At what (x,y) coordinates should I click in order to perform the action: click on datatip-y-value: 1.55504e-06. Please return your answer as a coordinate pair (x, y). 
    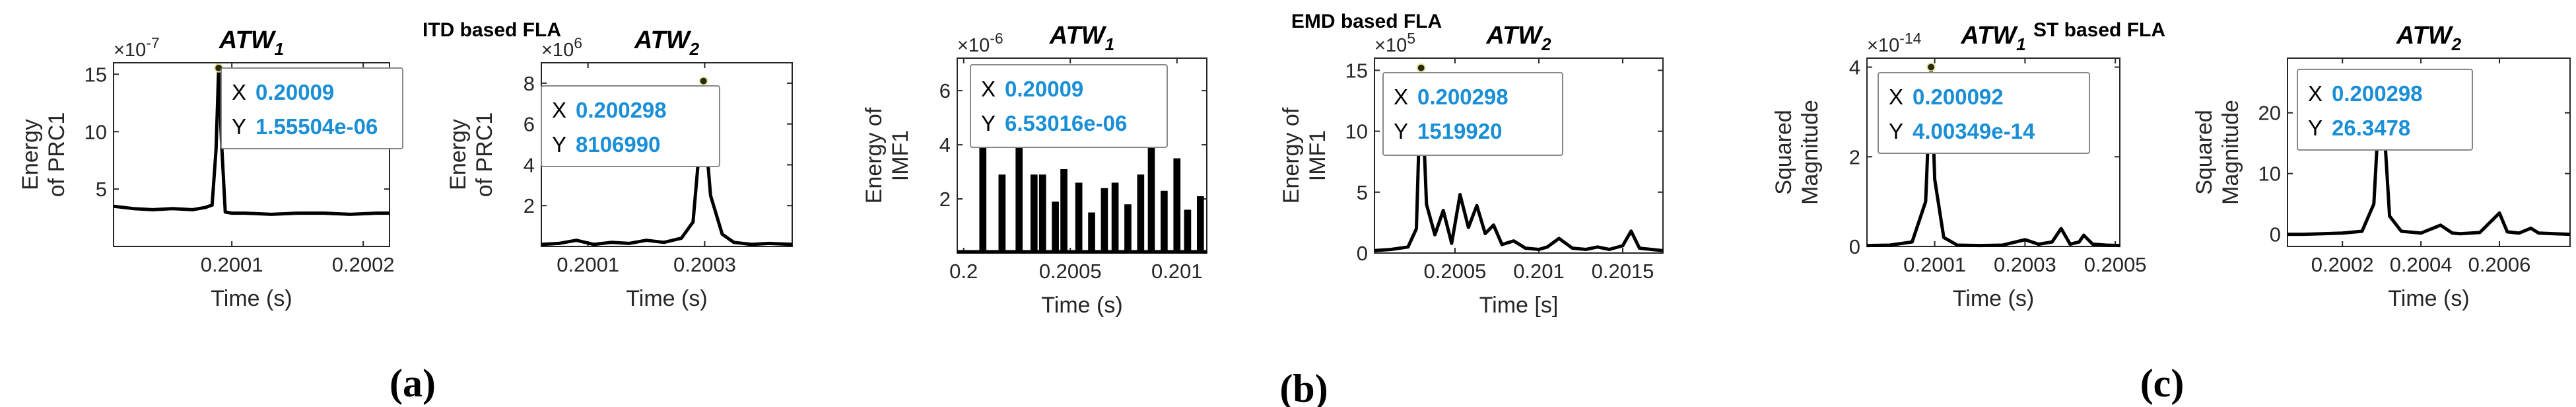
    Looking at the image, I should click on (317, 127).